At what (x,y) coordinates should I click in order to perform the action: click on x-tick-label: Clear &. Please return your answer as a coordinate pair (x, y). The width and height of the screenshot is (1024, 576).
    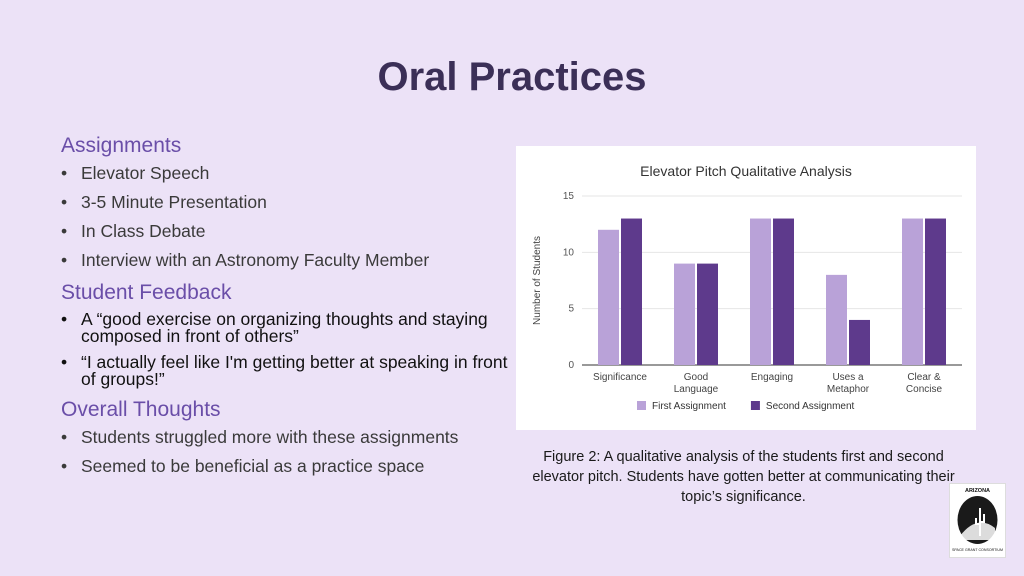
    Looking at the image, I should click on (924, 377).